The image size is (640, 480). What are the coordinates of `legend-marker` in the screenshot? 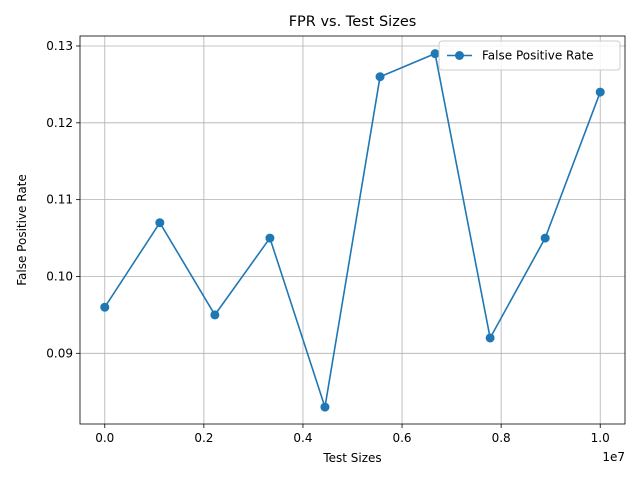 It's located at (459, 55).